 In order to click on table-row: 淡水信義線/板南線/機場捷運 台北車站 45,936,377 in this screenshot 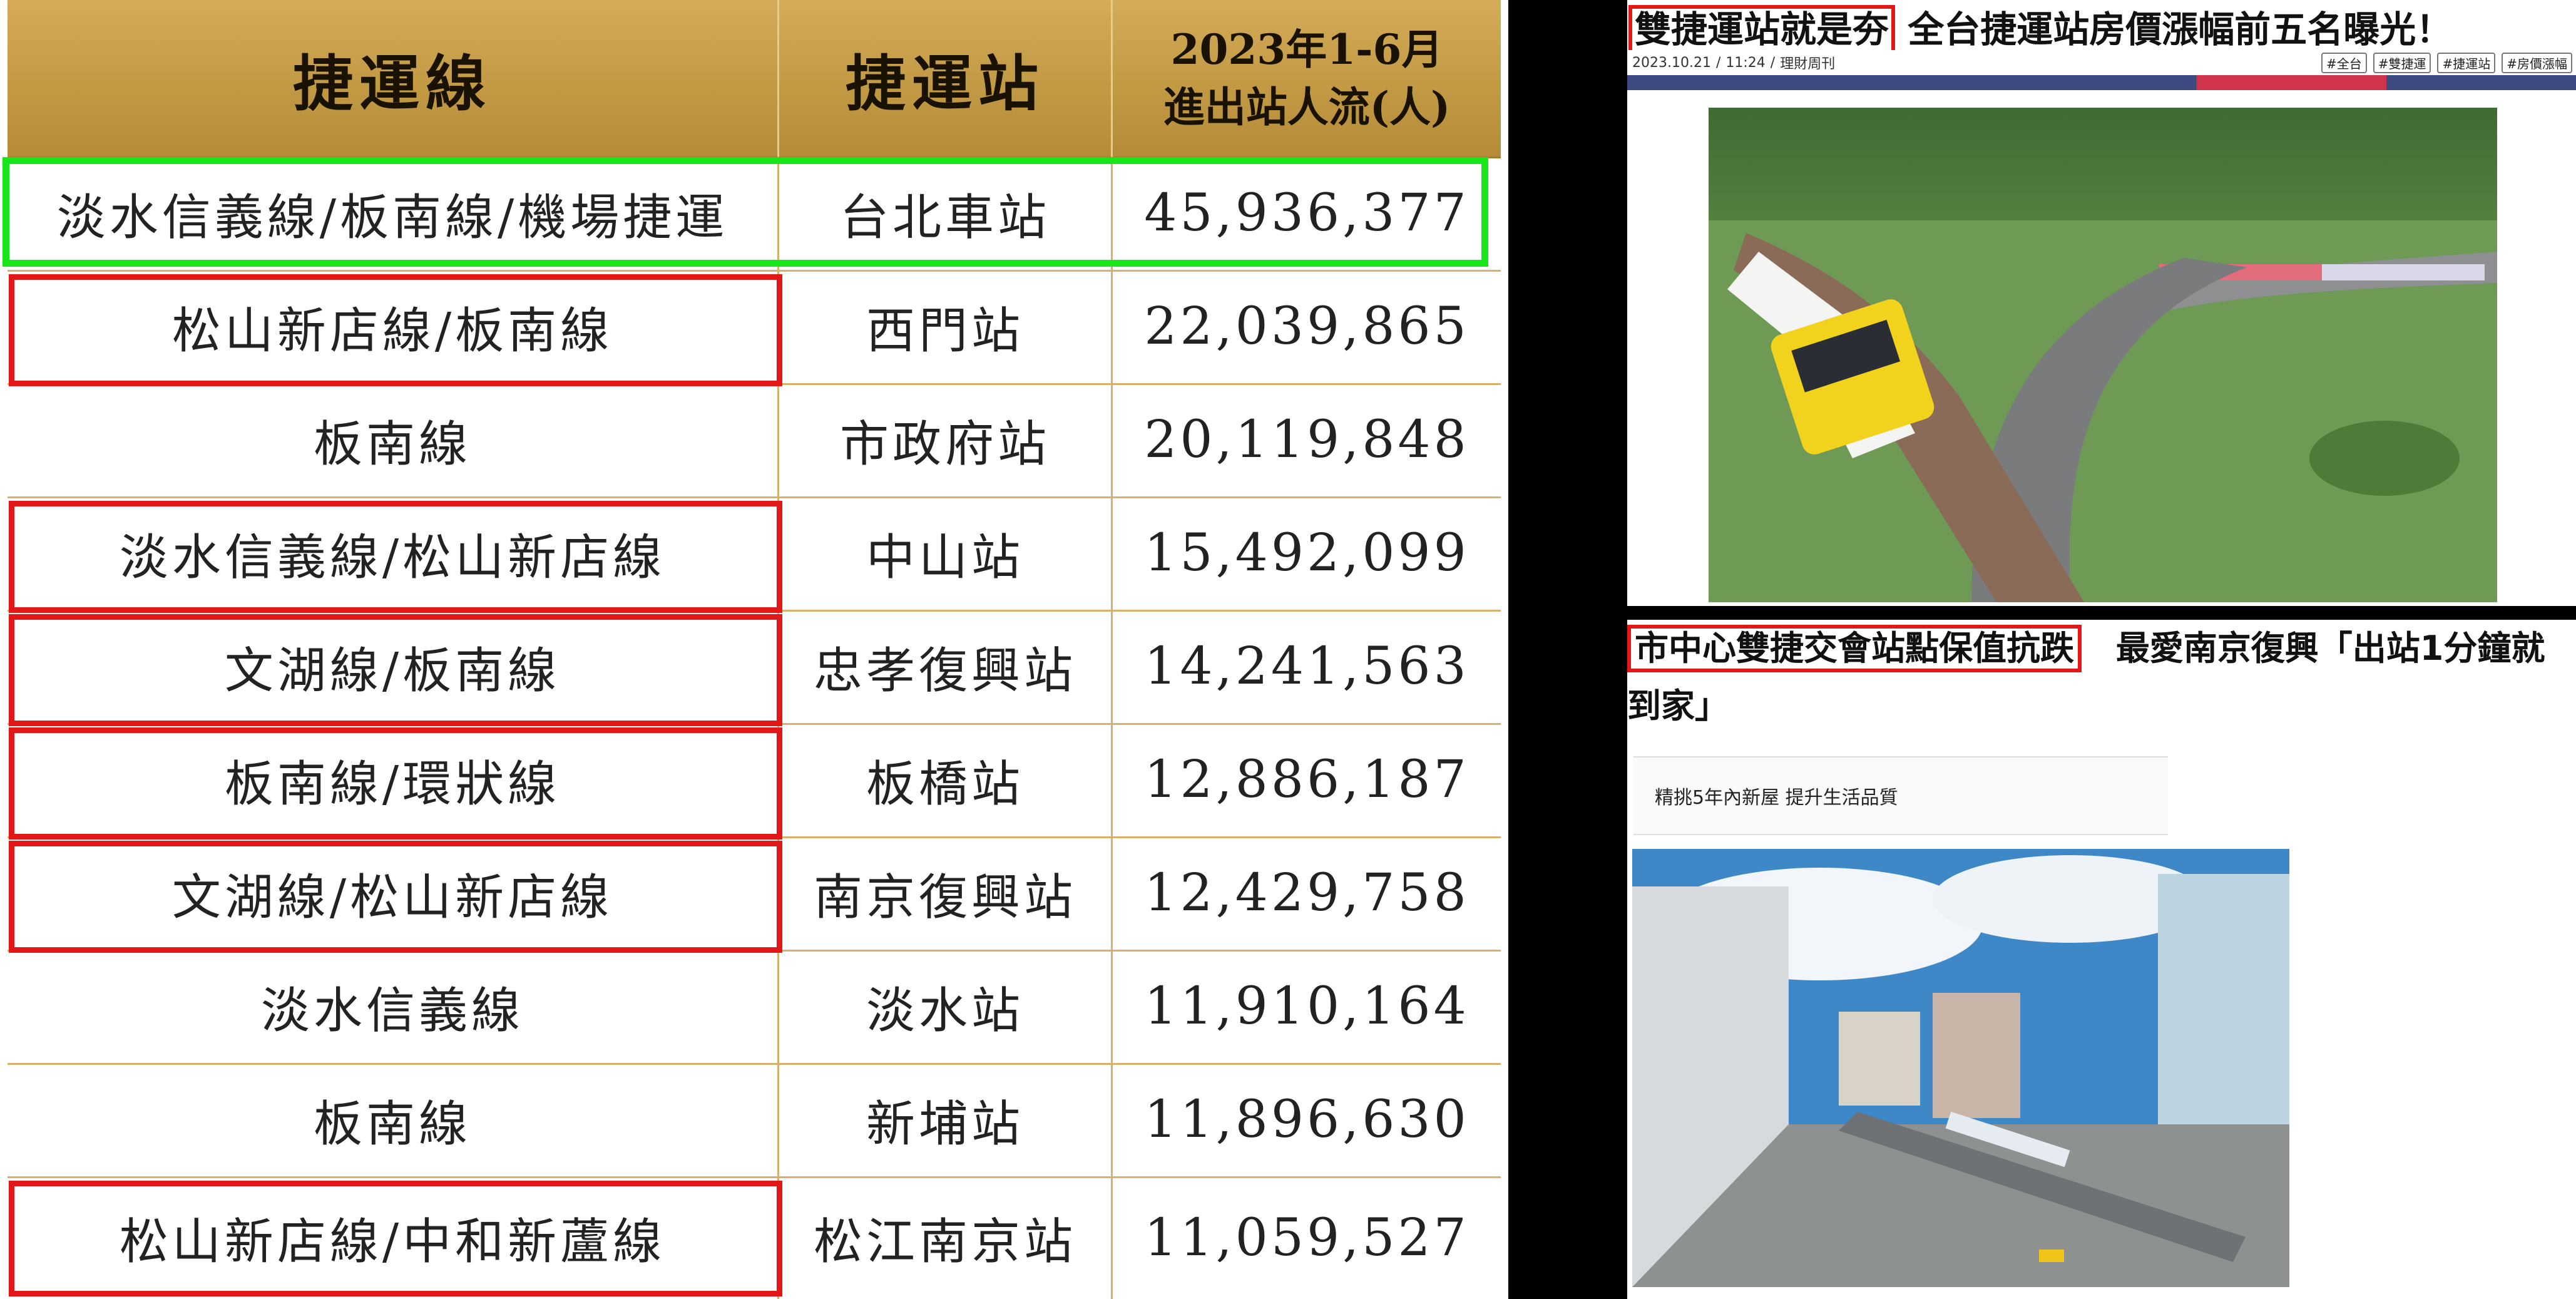, I will do `click(755, 214)`.